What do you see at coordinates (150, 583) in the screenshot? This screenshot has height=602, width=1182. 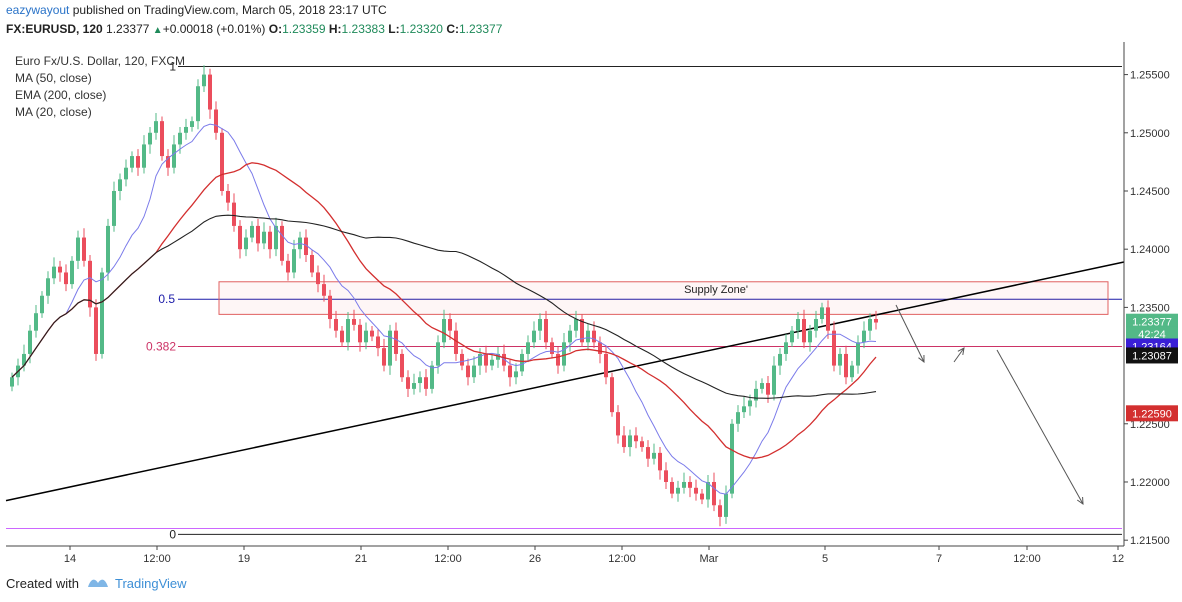 I see `tradingview-link: TradingView` at bounding box center [150, 583].